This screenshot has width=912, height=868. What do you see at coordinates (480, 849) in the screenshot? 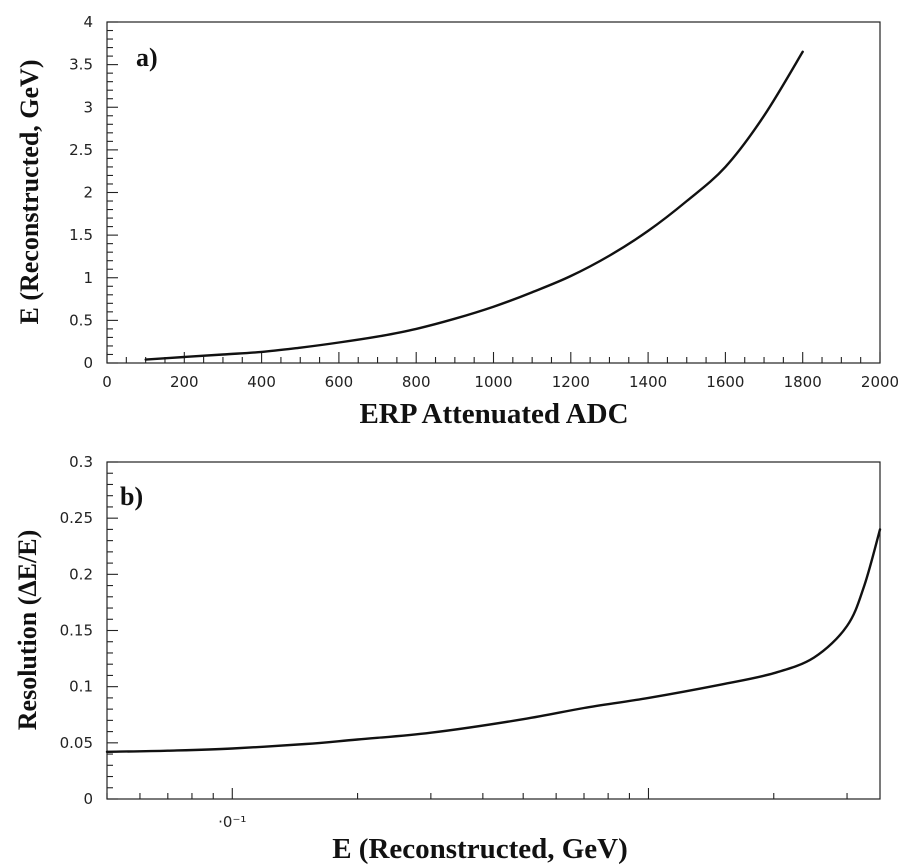
I see `x-axis-title-b: E (Reconstructed, GeV)` at bounding box center [480, 849].